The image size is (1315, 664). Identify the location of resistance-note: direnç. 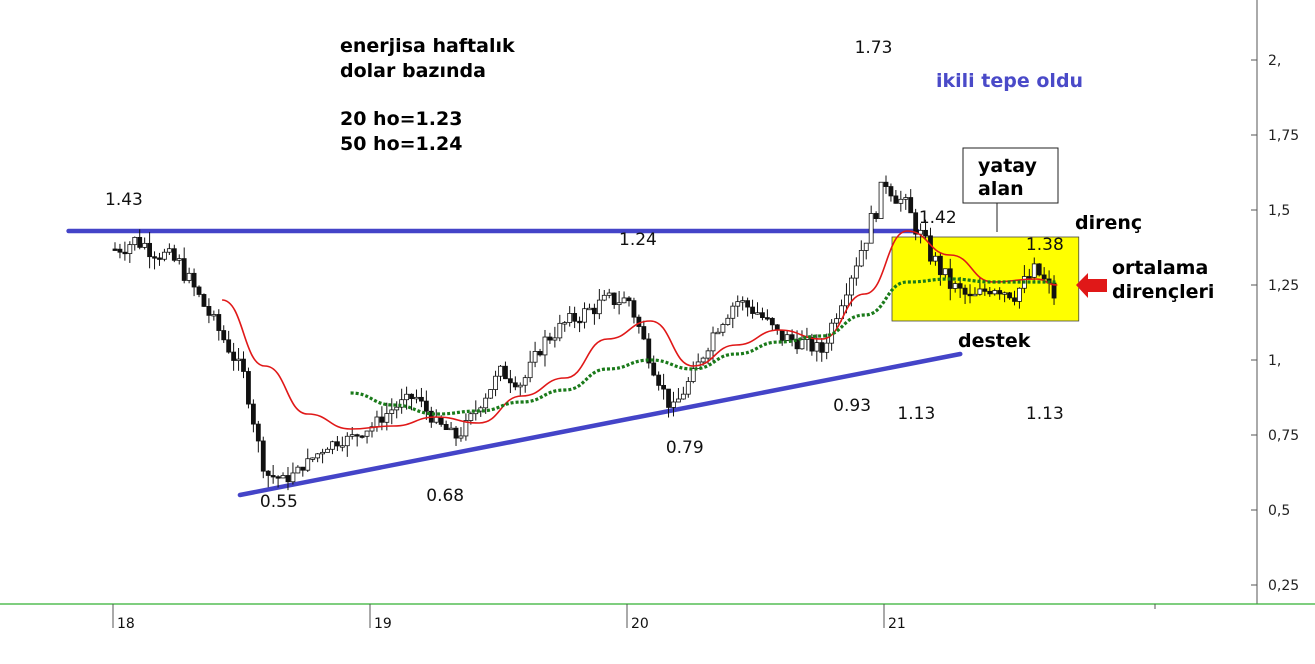
(1108, 223).